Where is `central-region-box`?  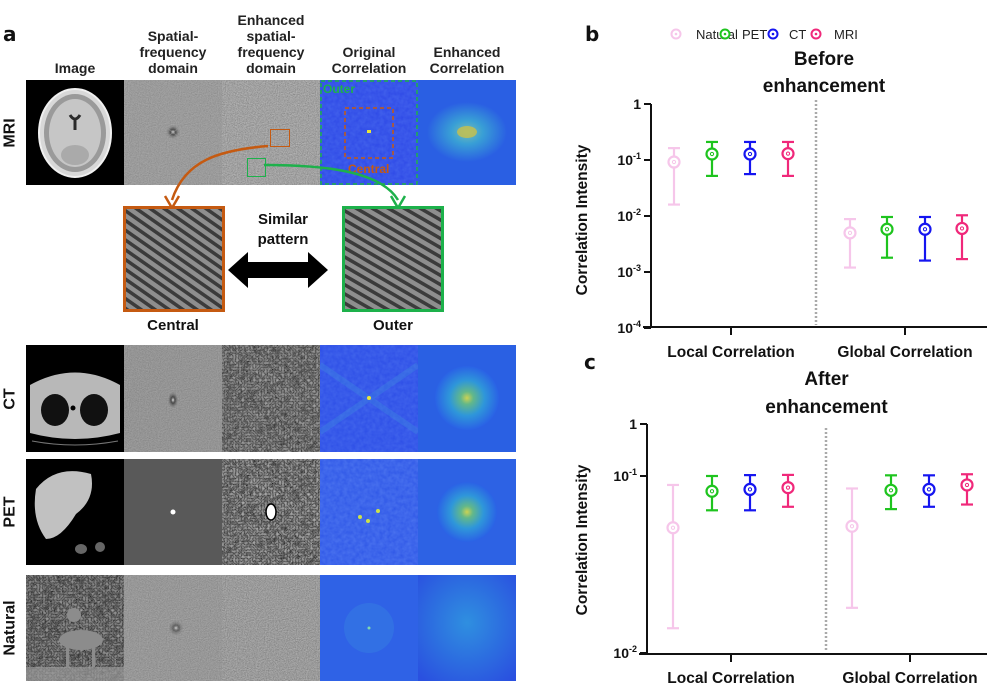 central-region-box is located at coordinates (280, 138).